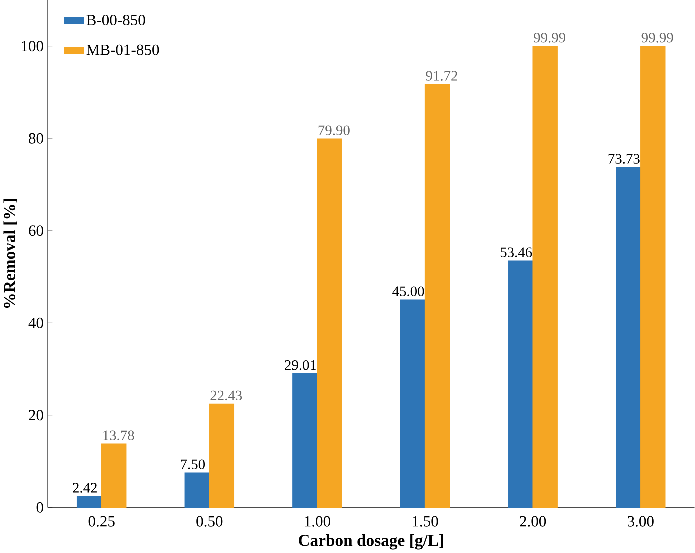  Describe the element at coordinates (371, 542) in the screenshot. I see `x-axis-title: Carbon dosage [g/L]` at that location.